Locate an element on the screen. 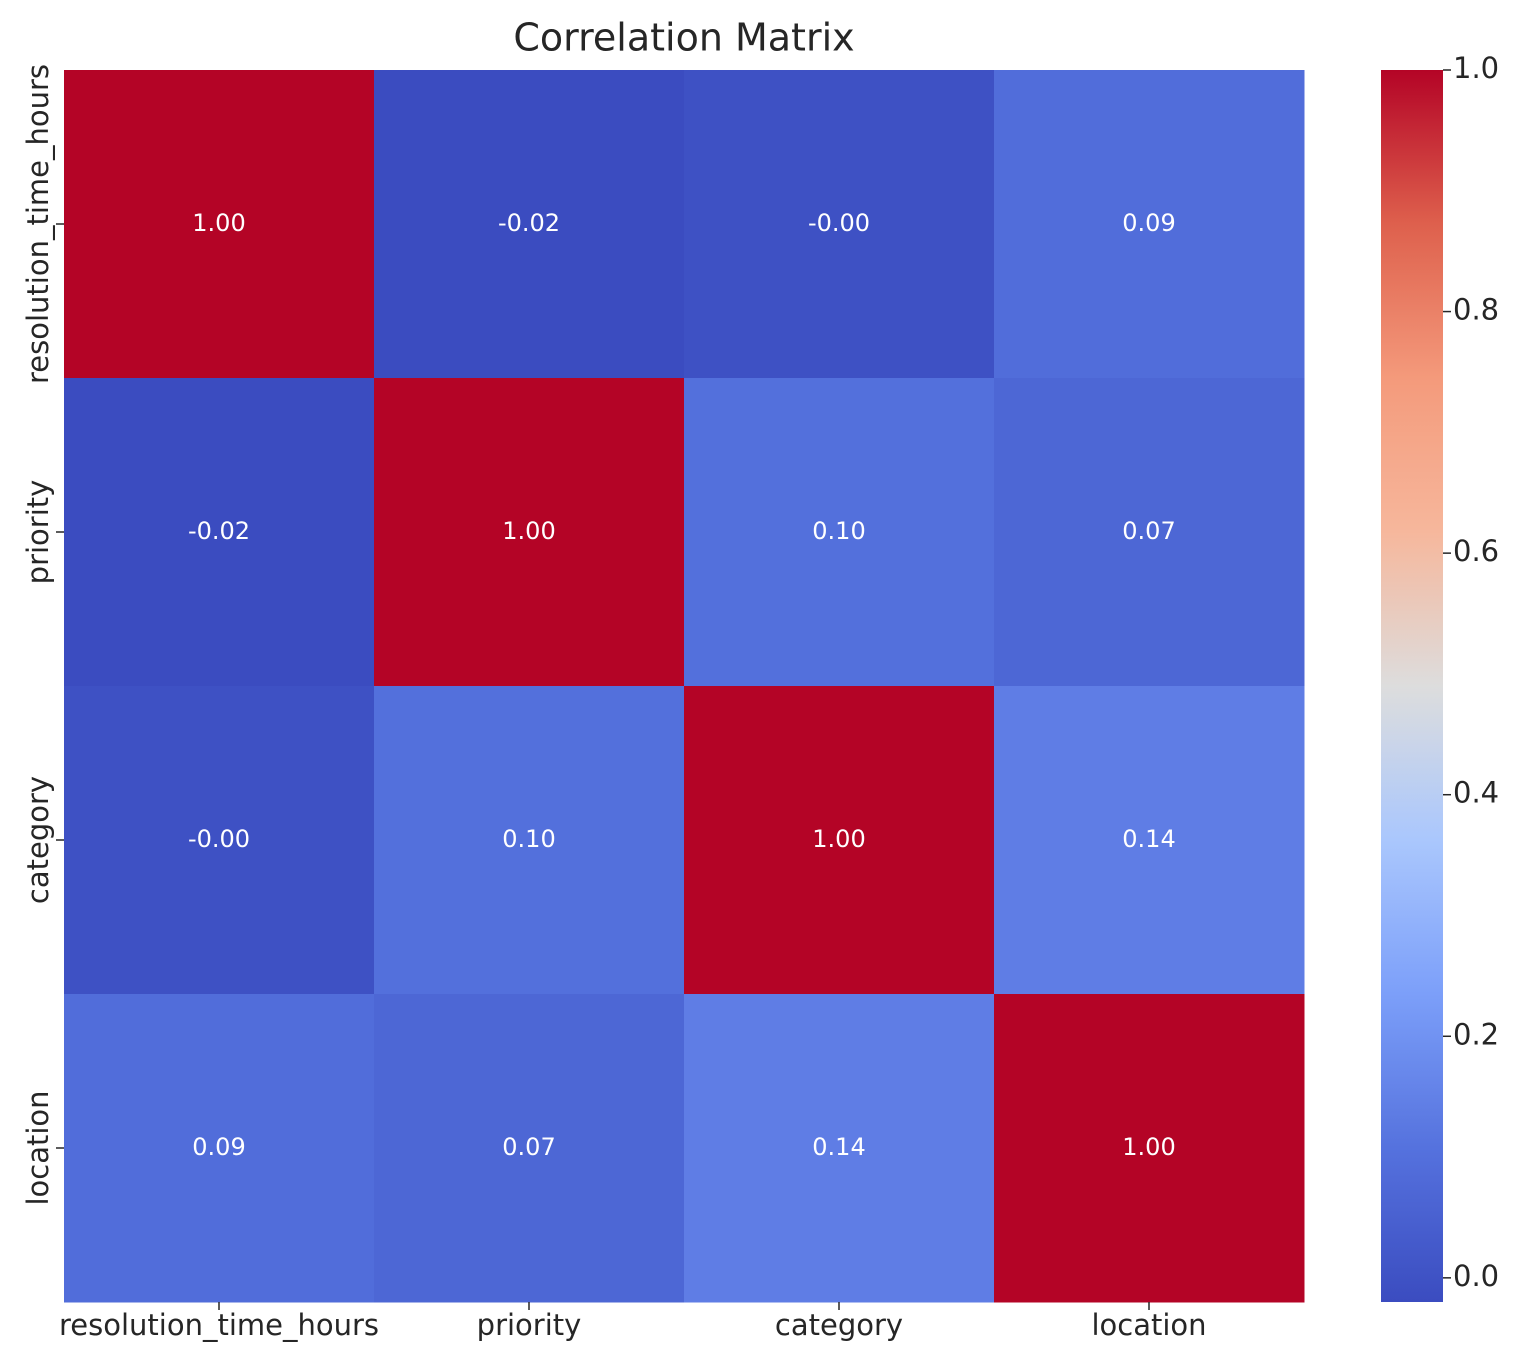  y-tick-label: priority is located at coordinates (38, 532).